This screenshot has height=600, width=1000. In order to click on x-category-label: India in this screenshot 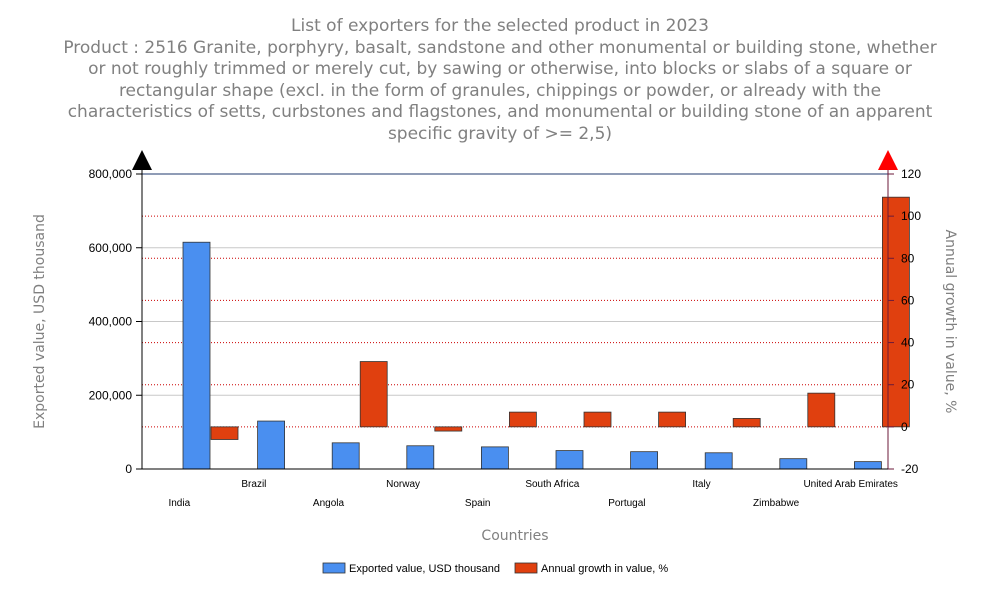, I will do `click(179, 503)`.